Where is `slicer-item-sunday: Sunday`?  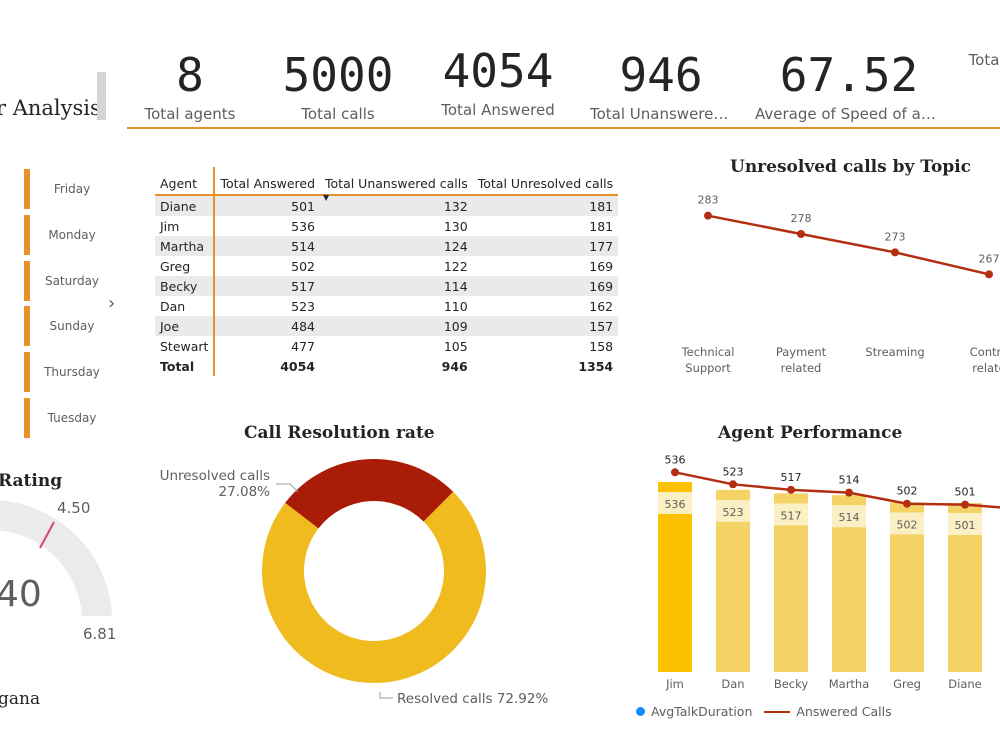 slicer-item-sunday: Sunday is located at coordinates (69, 326).